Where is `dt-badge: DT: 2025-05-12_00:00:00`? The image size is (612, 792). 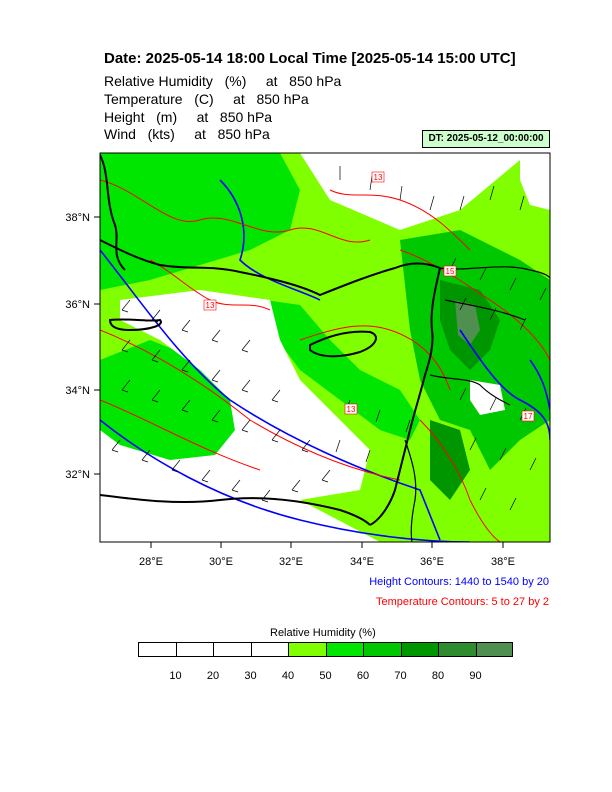
dt-badge: DT: 2025-05-12_00:00:00 is located at coordinates (486, 139).